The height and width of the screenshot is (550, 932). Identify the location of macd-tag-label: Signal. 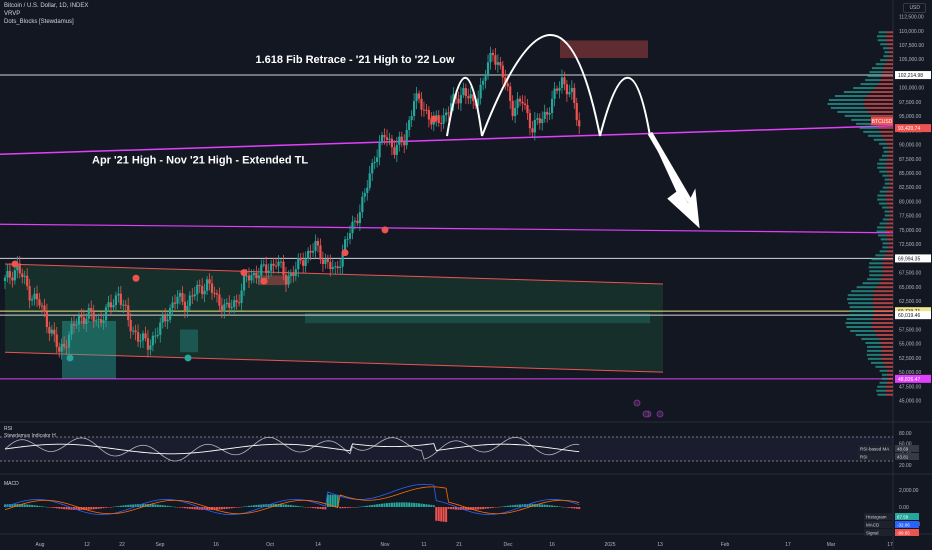
(872, 533).